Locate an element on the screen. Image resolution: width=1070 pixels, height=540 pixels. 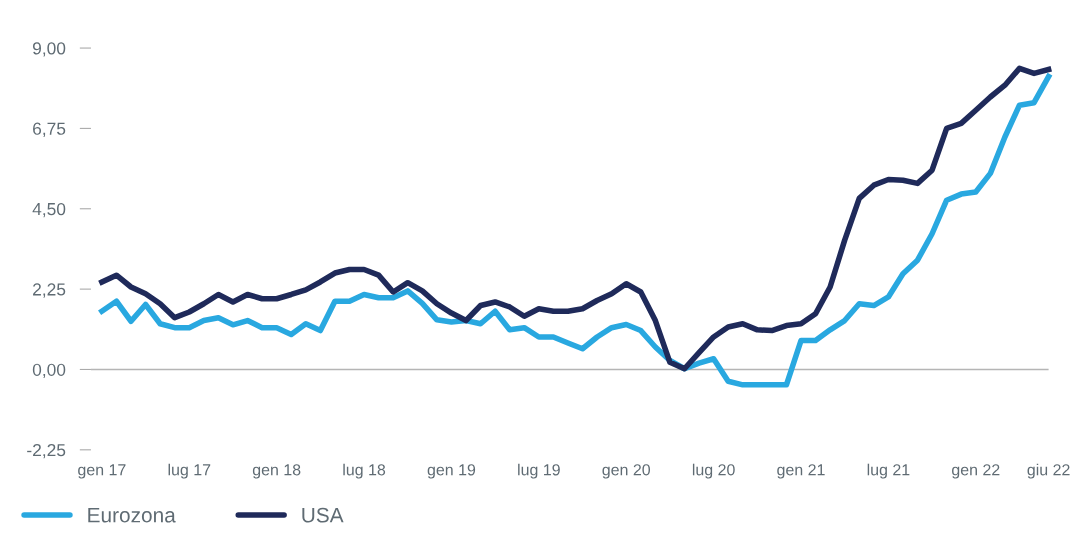
x-tick-label: gen 18 is located at coordinates (276, 471).